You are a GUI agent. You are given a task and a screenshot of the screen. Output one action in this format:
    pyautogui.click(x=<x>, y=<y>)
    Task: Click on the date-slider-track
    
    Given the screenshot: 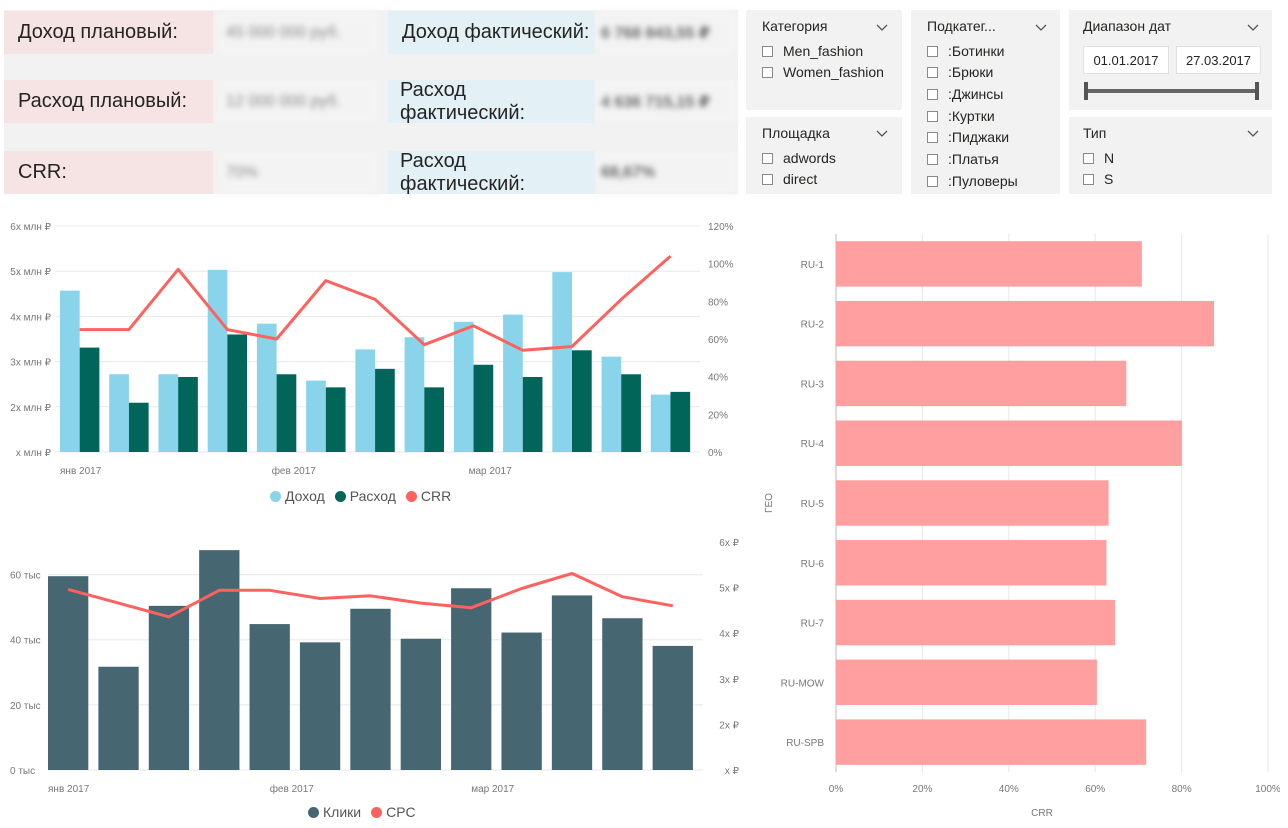 What is the action you would take?
    pyautogui.click(x=1172, y=91)
    